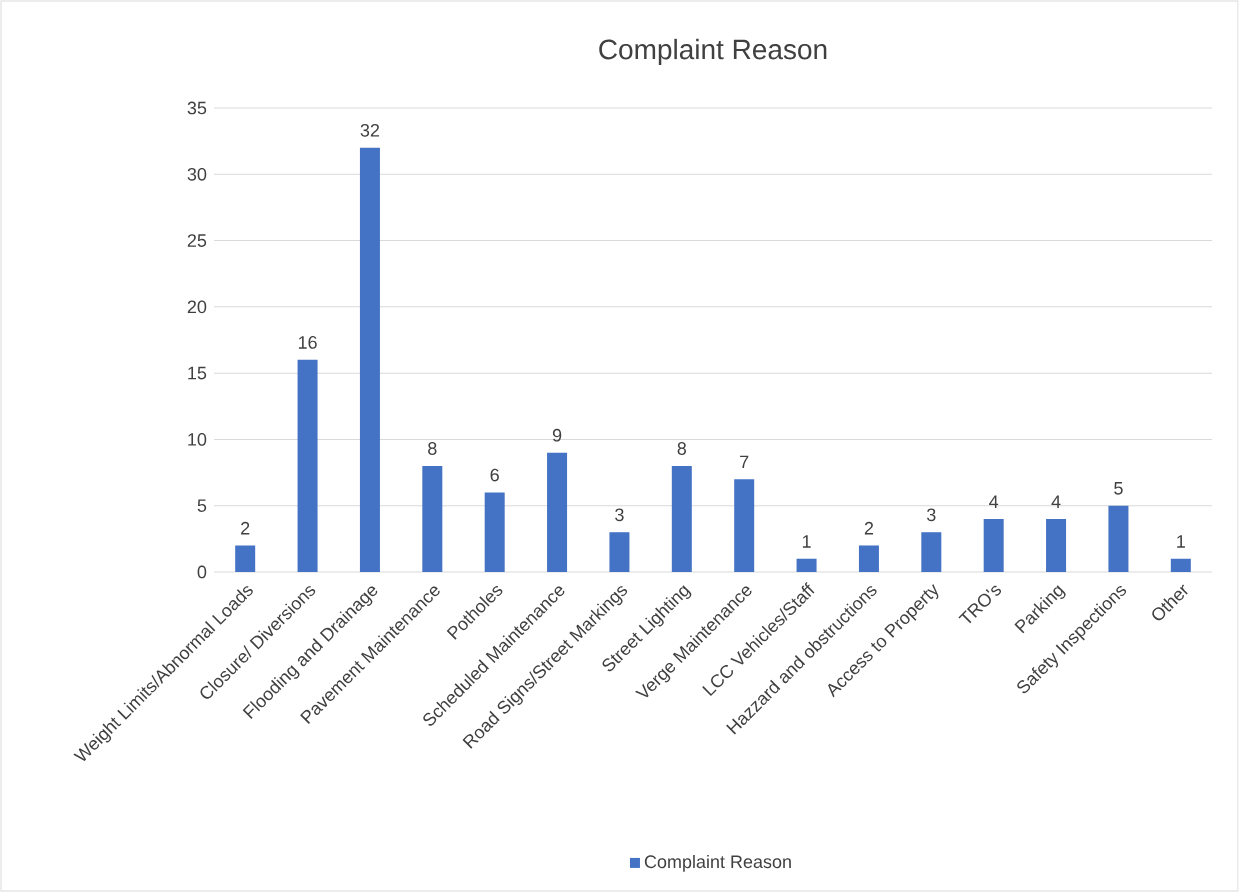 This screenshot has width=1239, height=892. I want to click on legend-label: Complaint Reason, so click(717, 863).